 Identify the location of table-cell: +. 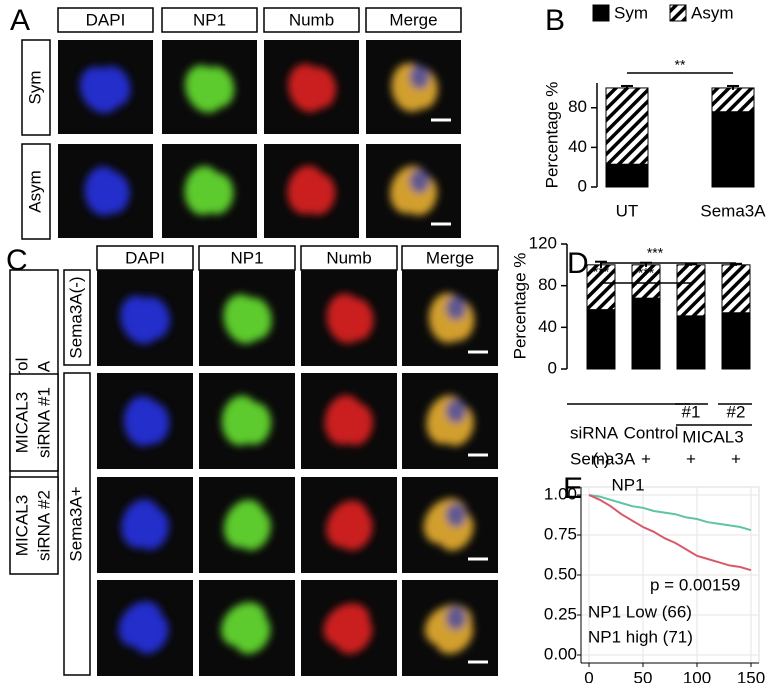
(646, 458).